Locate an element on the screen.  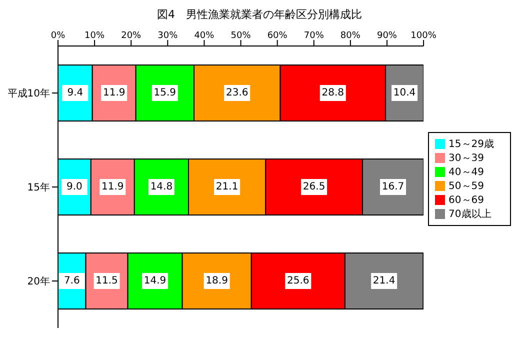
x-tick-label: 0% is located at coordinates (58, 36).